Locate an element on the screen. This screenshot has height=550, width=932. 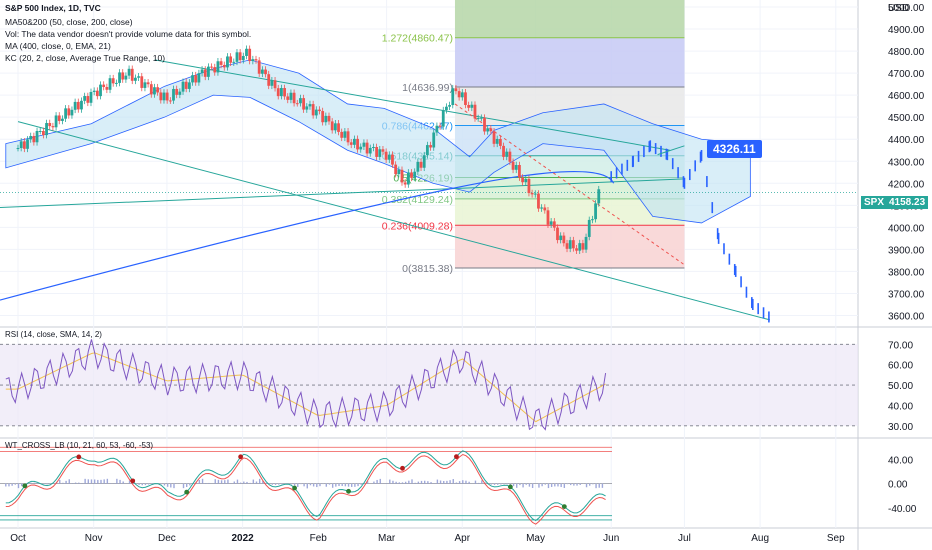
fib-level-label: 1.272(4860.47) is located at coordinates (417, 39).